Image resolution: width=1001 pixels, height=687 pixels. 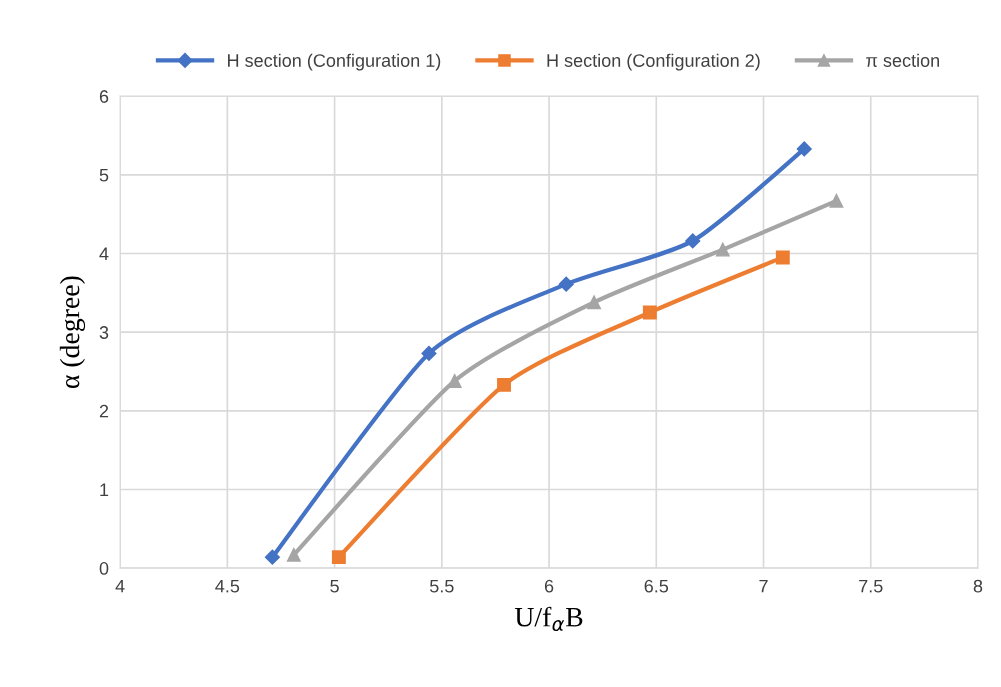 I want to click on y-tick-label: 2, so click(x=104, y=411).